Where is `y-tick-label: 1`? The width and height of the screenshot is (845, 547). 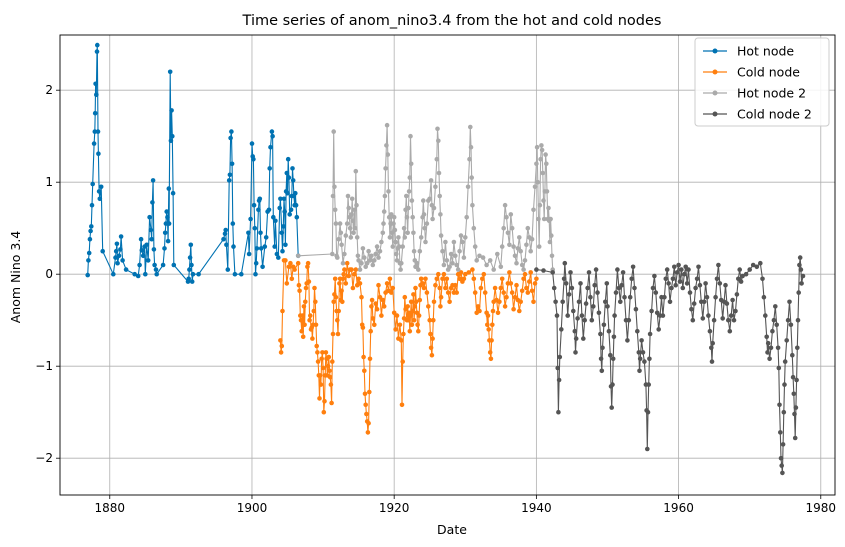 y-tick-label: 1 is located at coordinates (49, 182).